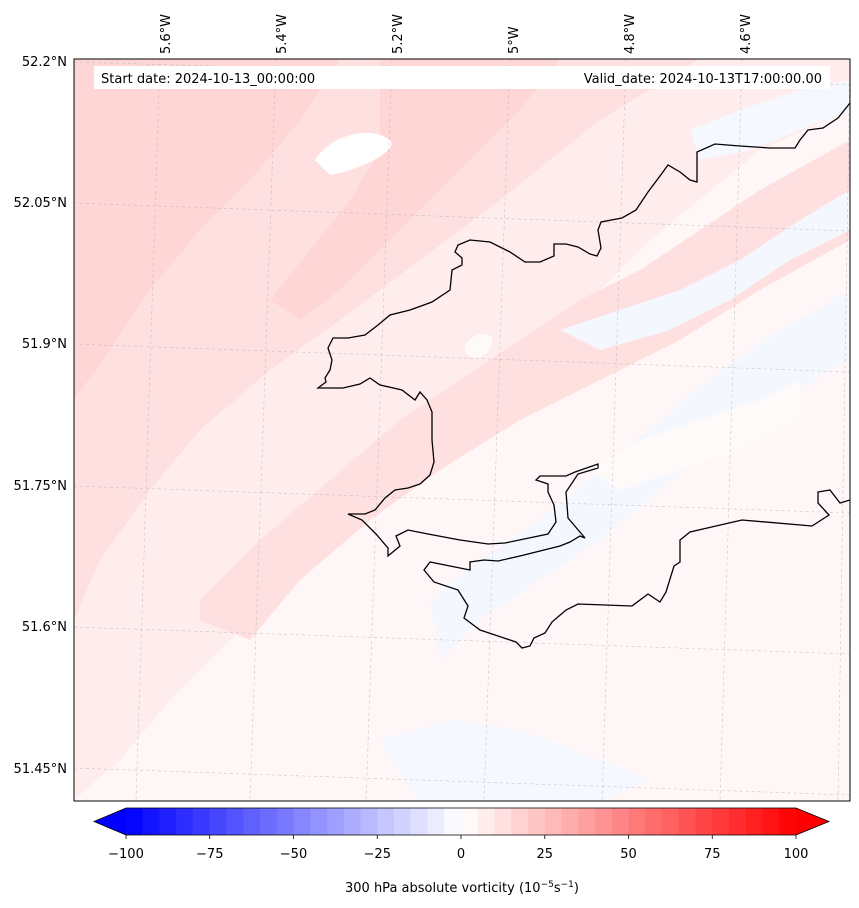  What do you see at coordinates (630, 34) in the screenshot?
I see `lon-label: 4.8°W` at bounding box center [630, 34].